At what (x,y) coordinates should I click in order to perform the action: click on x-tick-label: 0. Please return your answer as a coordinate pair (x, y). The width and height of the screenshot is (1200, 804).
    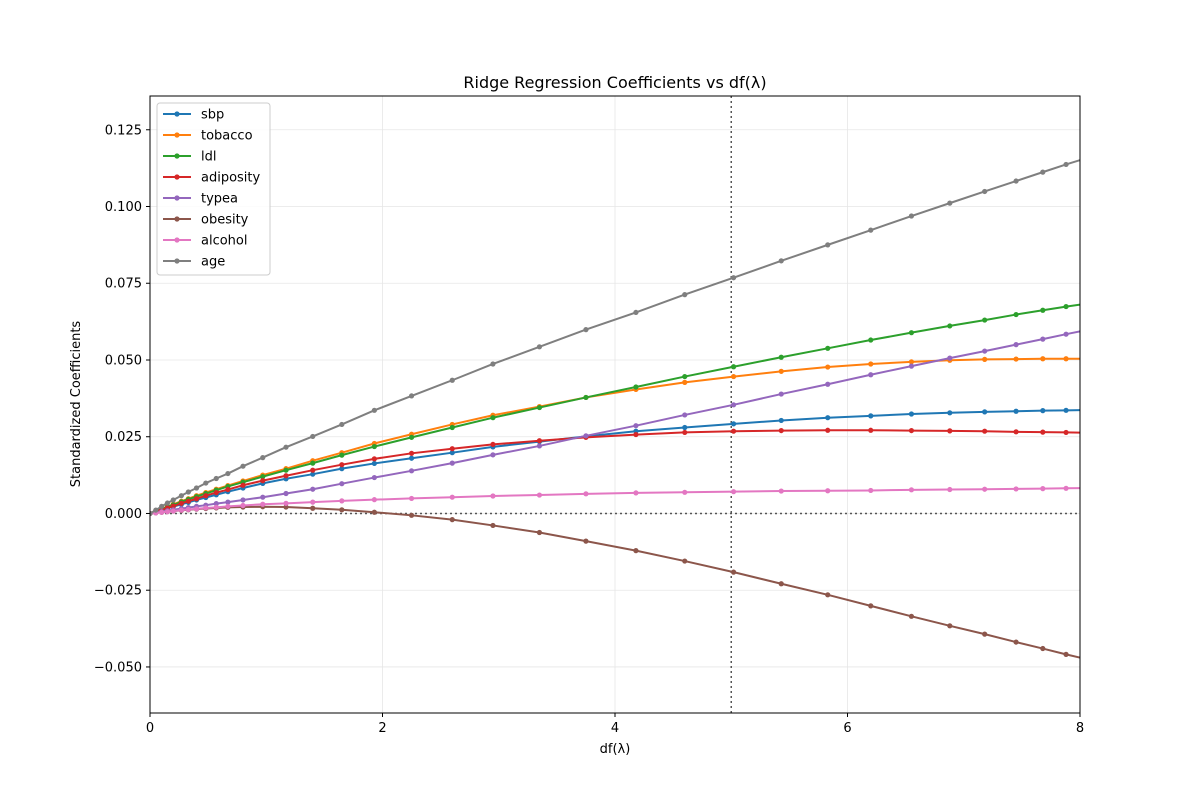
    Looking at the image, I should click on (150, 728).